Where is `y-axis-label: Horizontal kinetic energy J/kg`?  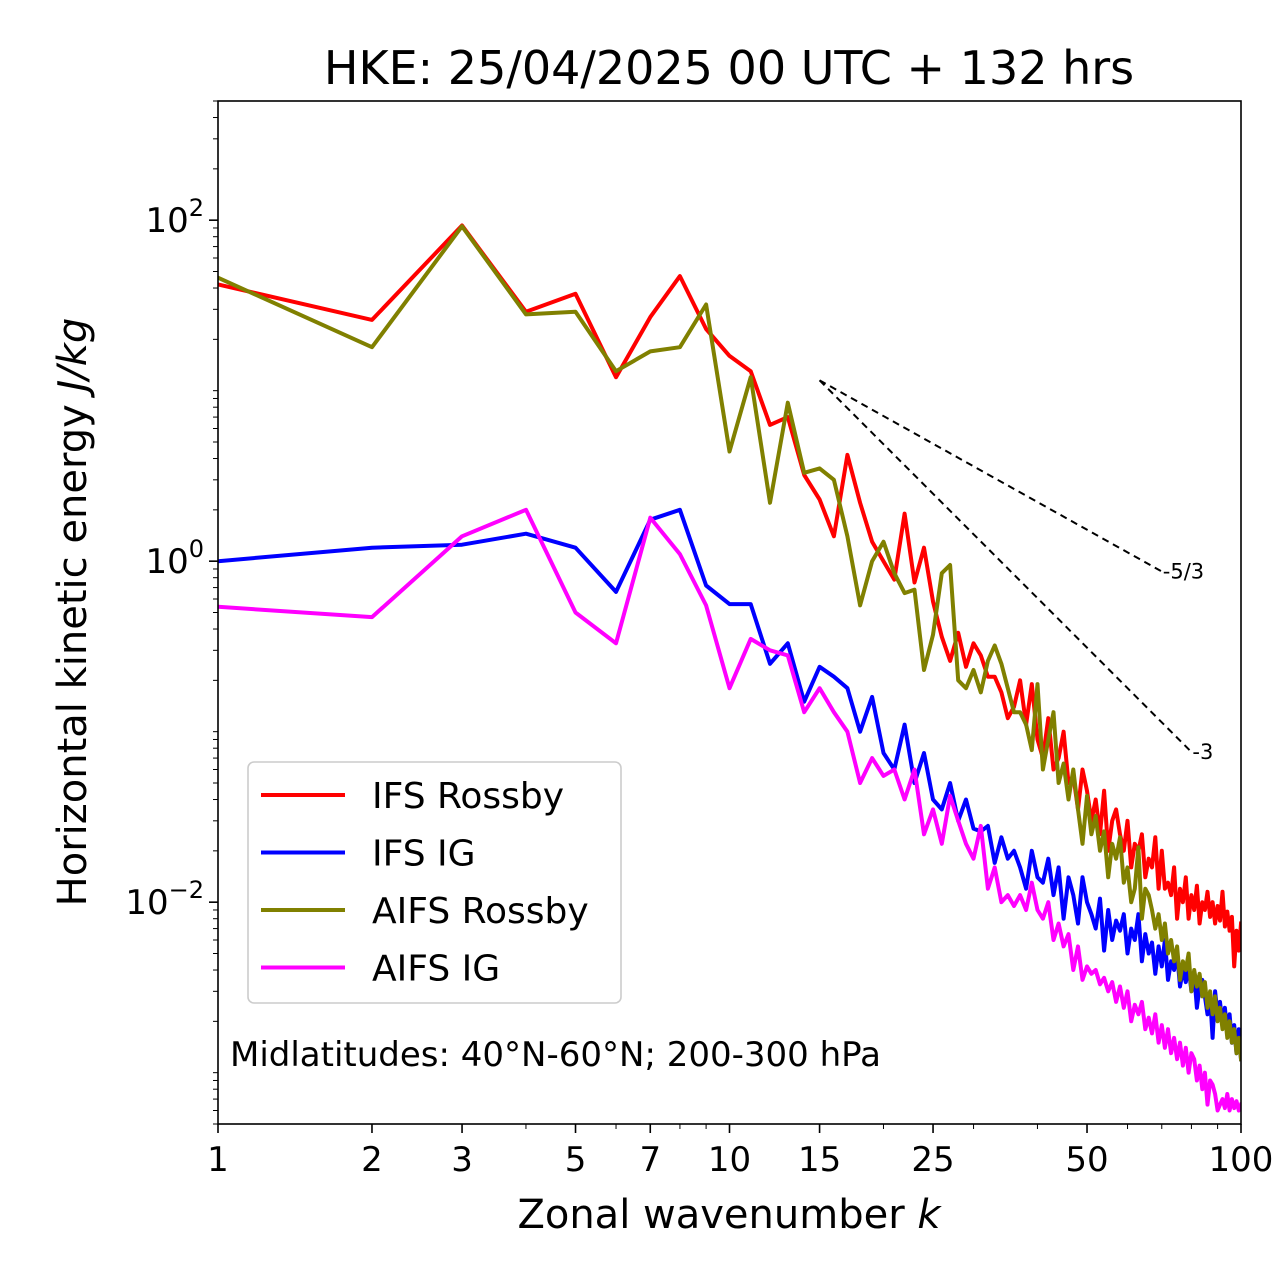 y-axis-label: Horizontal kinetic energy J/kg is located at coordinates (73, 612).